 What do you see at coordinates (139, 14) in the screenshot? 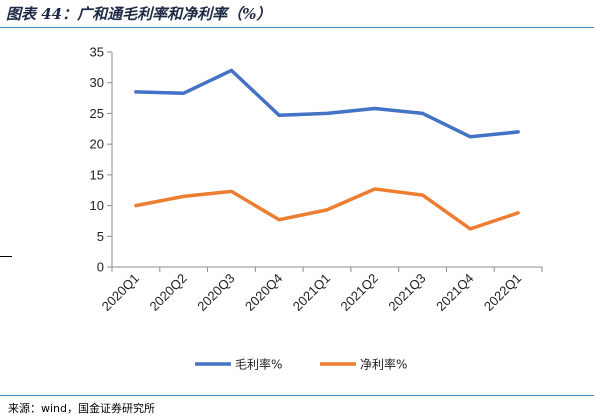
I see `figure-title: 图表 44：广和通毛利率和净利率（%）` at bounding box center [139, 14].